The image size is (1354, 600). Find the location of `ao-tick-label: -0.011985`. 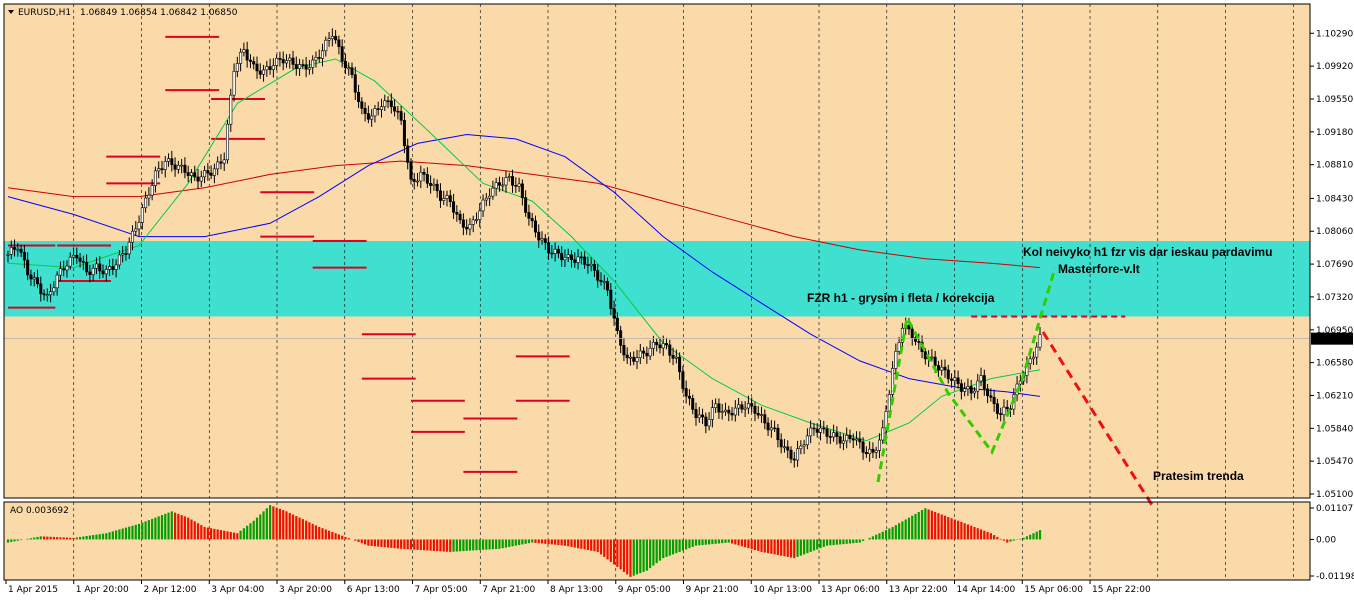

ao-tick-label: -0.011985 is located at coordinates (1335, 577).